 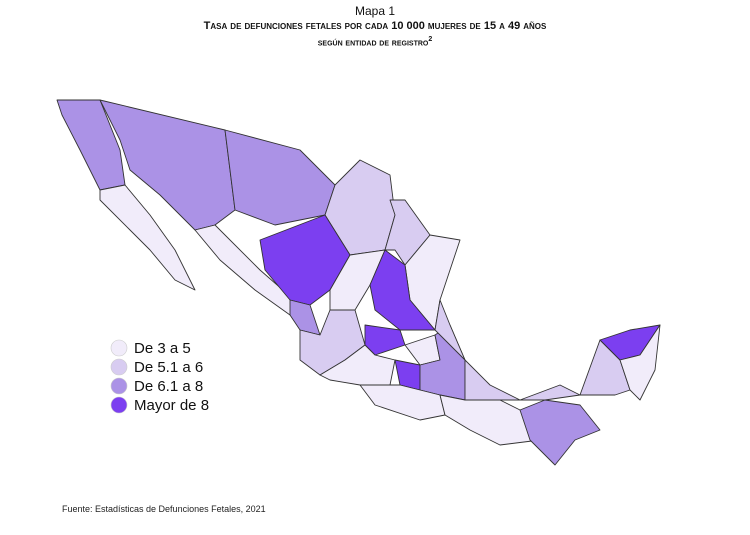 What do you see at coordinates (168, 386) in the screenshot?
I see `legend-label: De 6.1 a 8` at bounding box center [168, 386].